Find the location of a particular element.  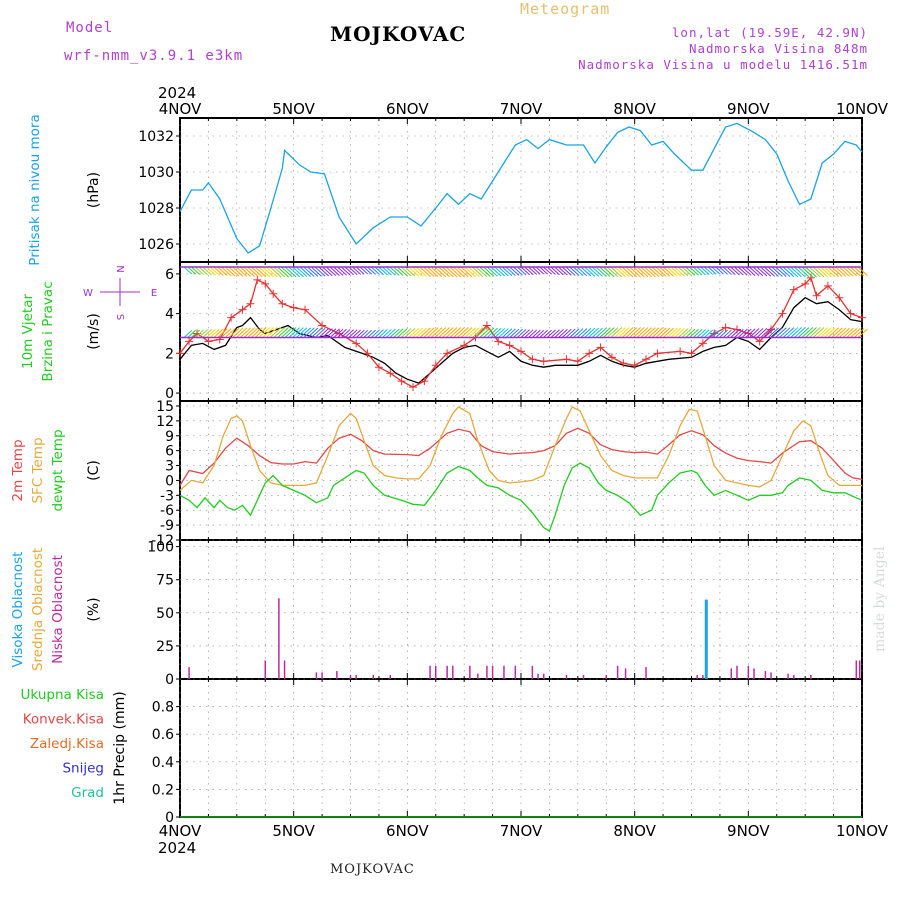

y-tick-label: 4 is located at coordinates (169, 315).